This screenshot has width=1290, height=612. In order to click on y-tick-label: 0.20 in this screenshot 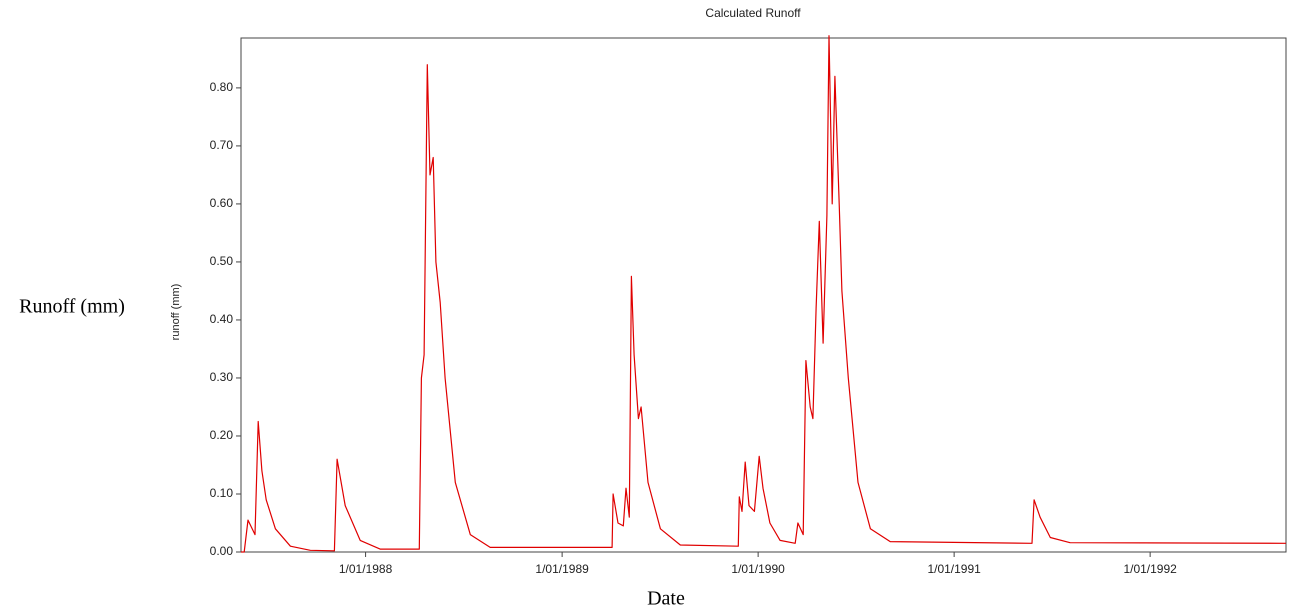, I will do `click(222, 435)`.